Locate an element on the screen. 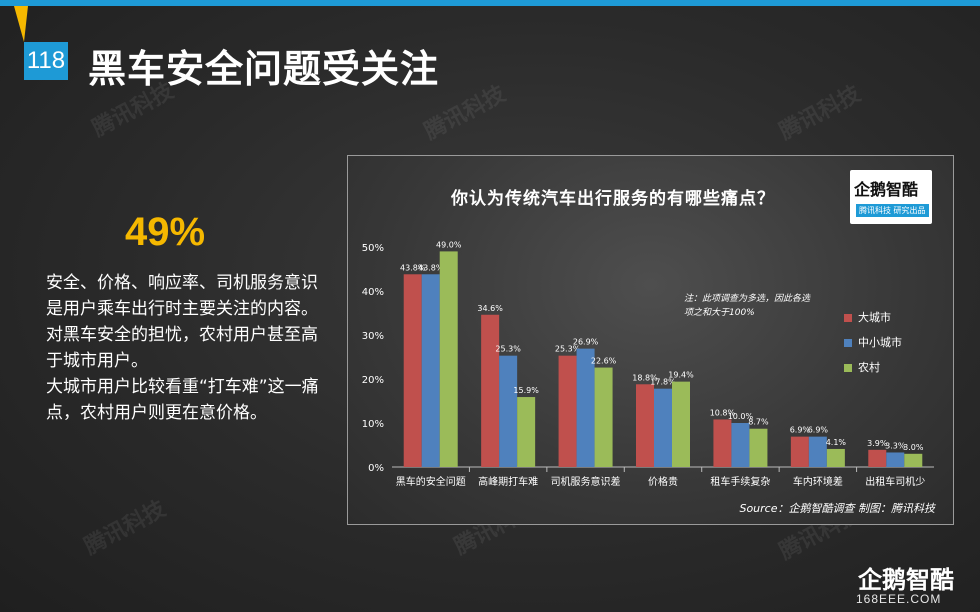  legend-item-rural: 农村 is located at coordinates (862, 367).